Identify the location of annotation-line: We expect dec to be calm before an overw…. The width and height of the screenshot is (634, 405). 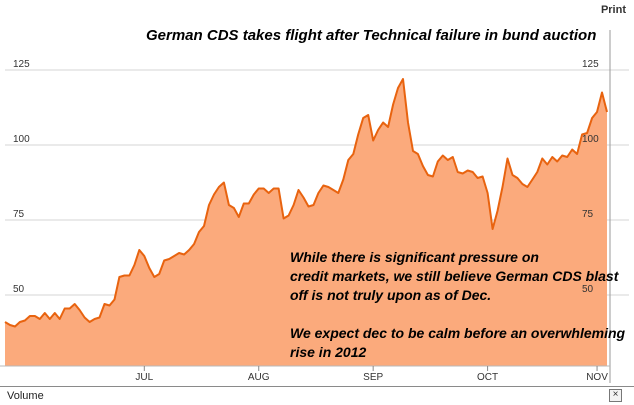
(458, 333).